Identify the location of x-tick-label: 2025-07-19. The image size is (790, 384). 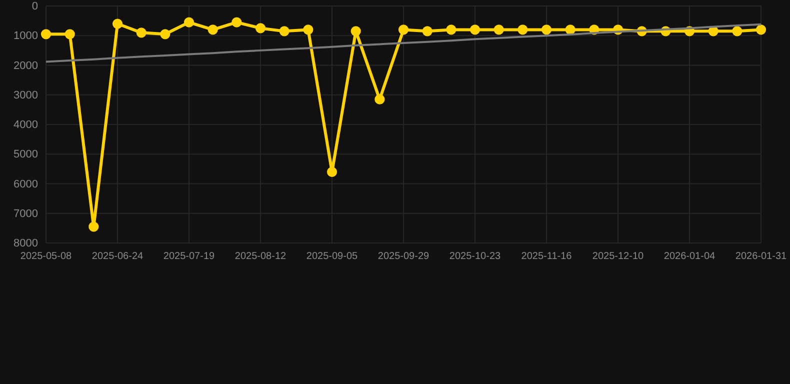
(189, 256).